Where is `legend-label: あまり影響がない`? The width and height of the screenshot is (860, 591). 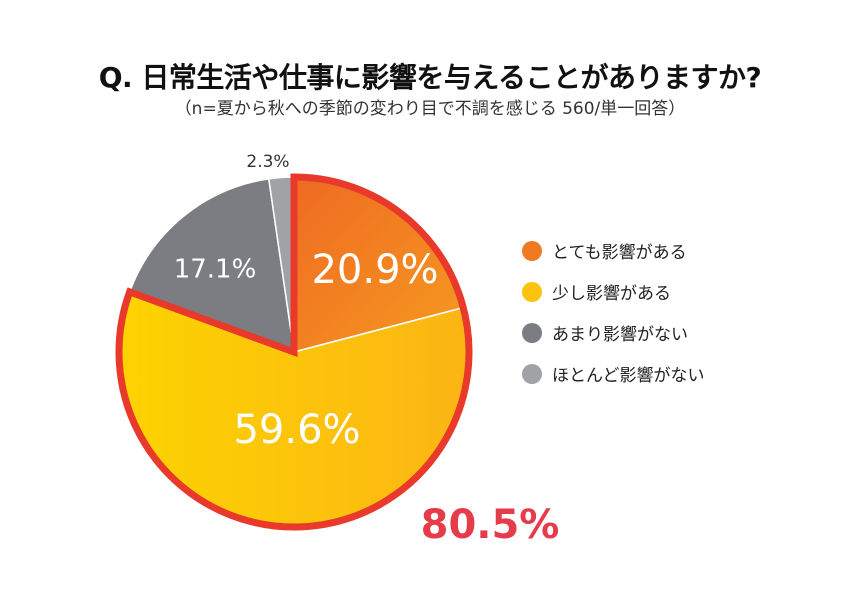 legend-label: あまり影響がない is located at coordinates (620, 335).